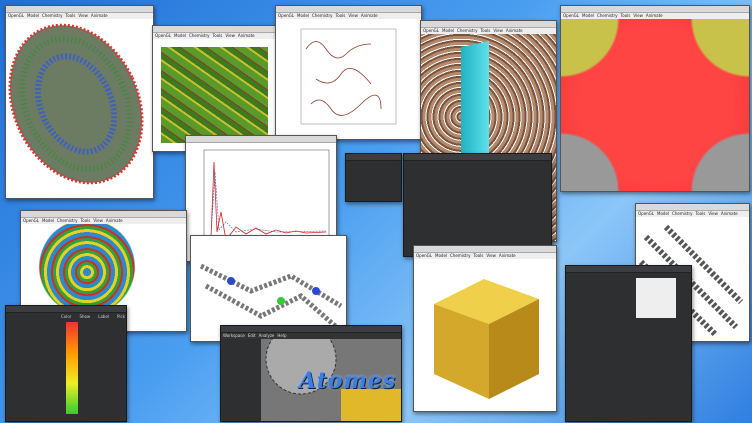 This screenshot has width=752, height=423. Describe the element at coordinates (628, 343) in the screenshot. I see `builder-window` at that location.